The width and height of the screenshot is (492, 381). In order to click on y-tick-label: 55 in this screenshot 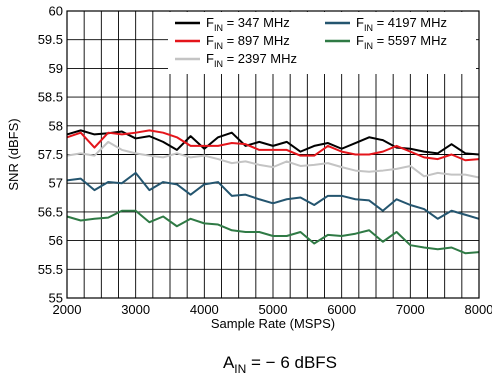, I will do `click(56, 298)`.